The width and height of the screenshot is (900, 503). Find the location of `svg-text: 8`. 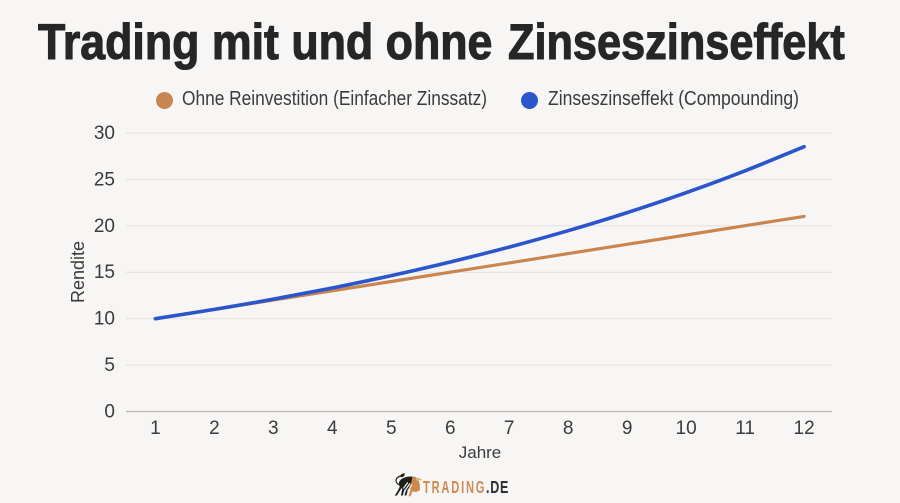

svg-text: 8 is located at coordinates (568, 428).